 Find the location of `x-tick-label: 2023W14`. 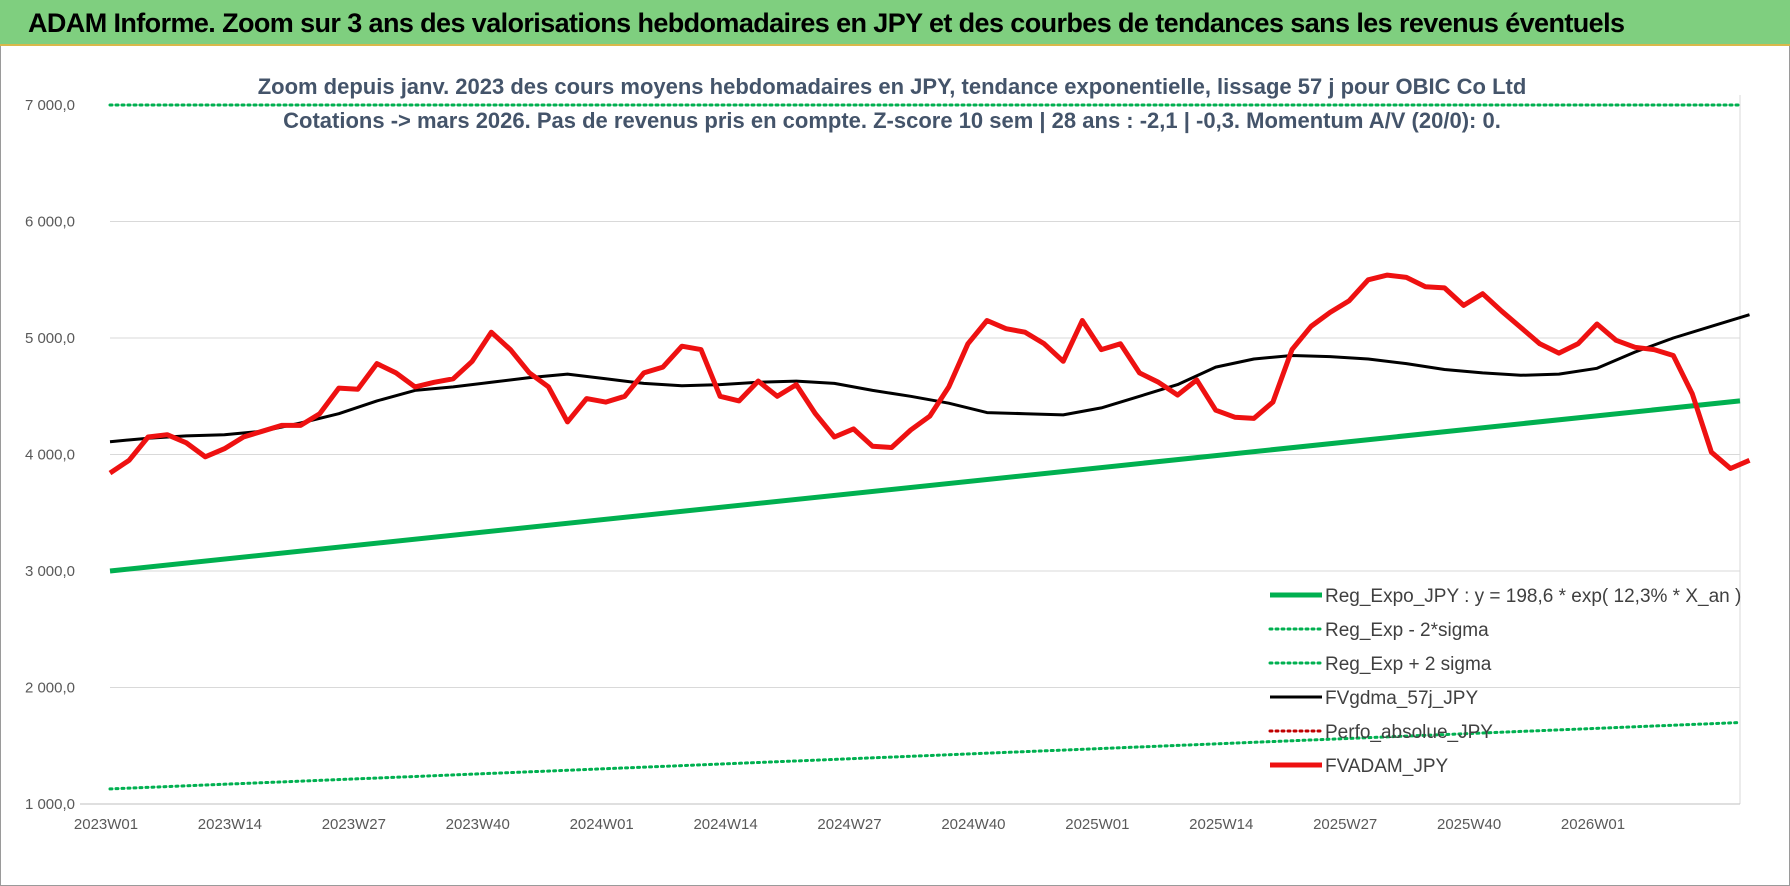

x-tick-label: 2023W14 is located at coordinates (230, 824).